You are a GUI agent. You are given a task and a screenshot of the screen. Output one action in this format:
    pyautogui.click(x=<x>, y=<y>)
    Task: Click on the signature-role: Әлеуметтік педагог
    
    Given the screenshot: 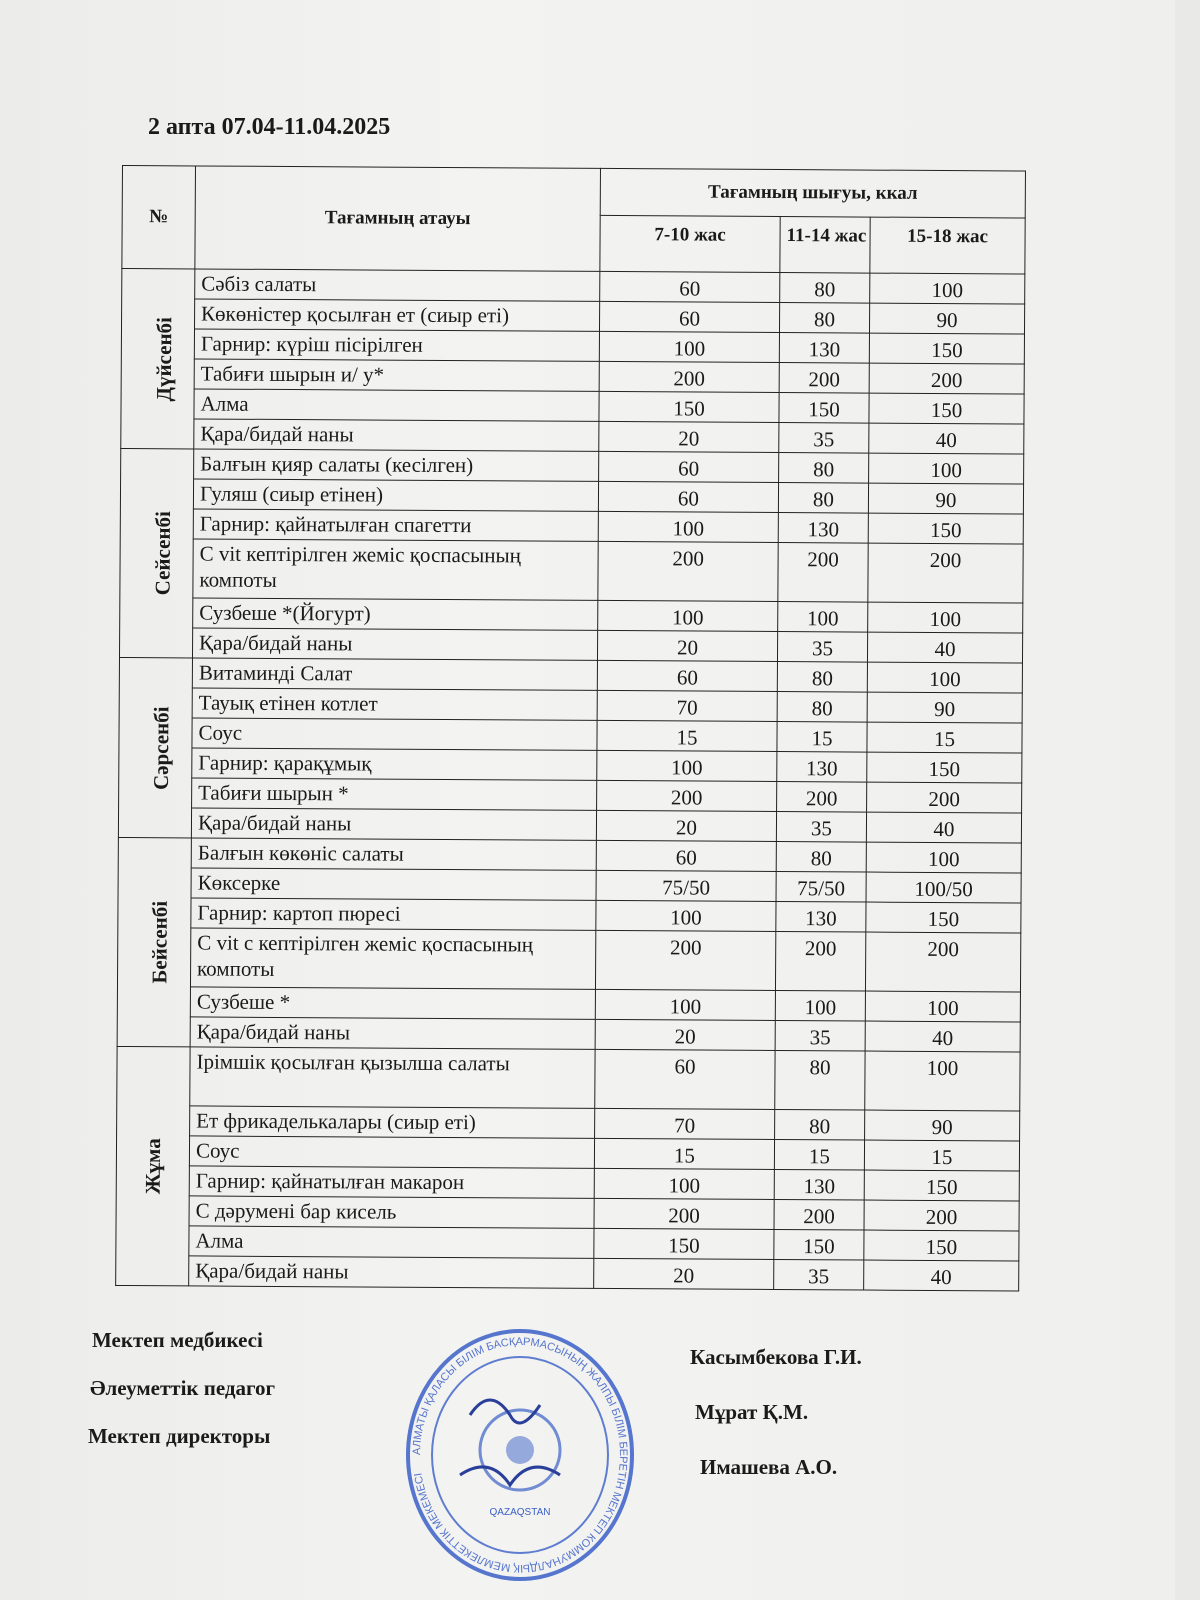 What is the action you would take?
    pyautogui.click(x=183, y=1388)
    